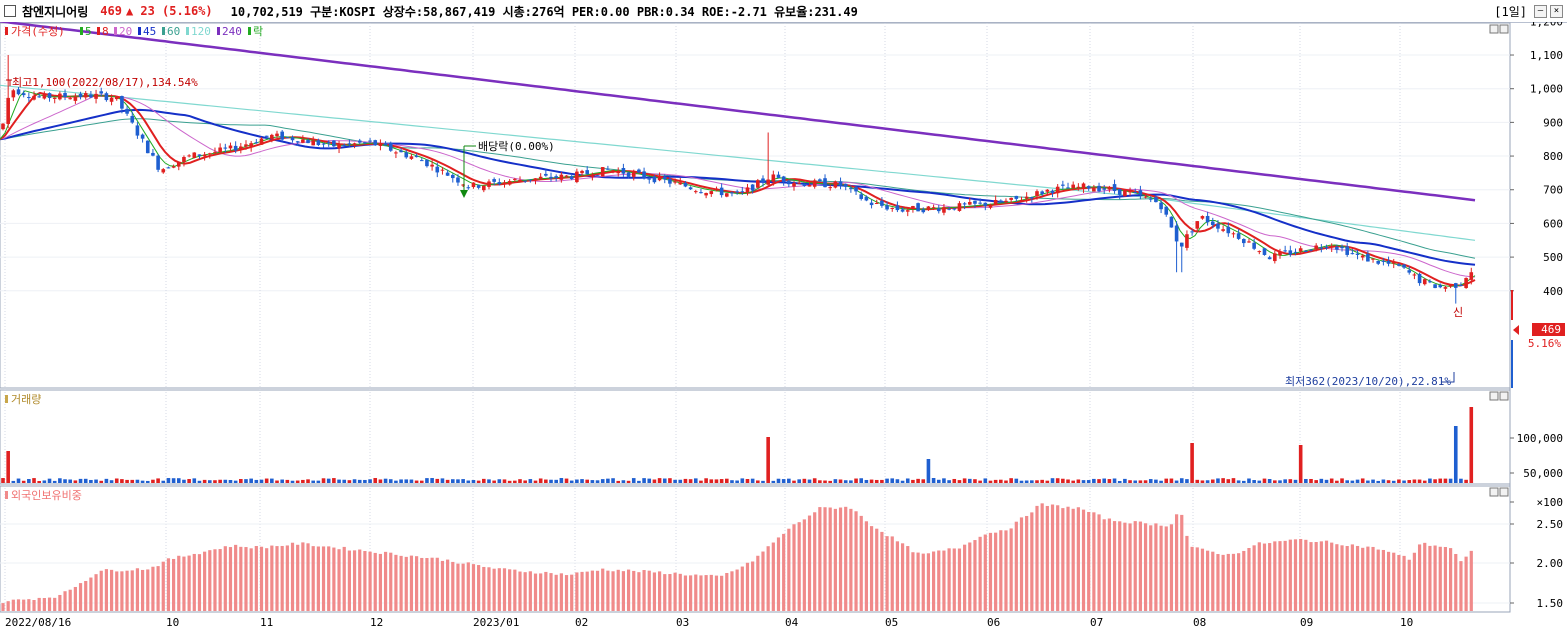 This screenshot has height=630, width=1567. What do you see at coordinates (1499, 492) in the screenshot?
I see `foreign-panel-buttons` at bounding box center [1499, 492].